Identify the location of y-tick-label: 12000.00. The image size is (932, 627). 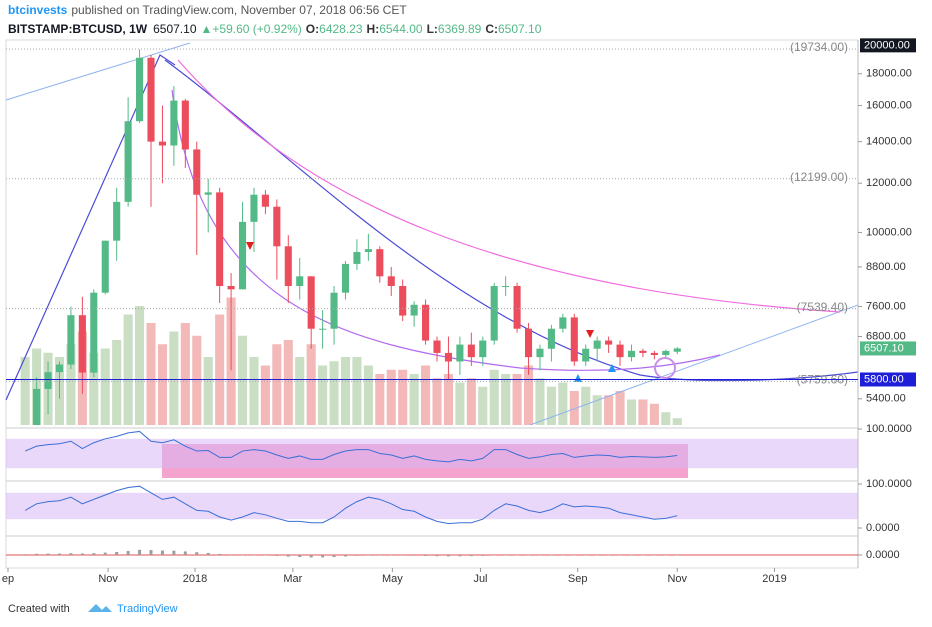
(889, 183).